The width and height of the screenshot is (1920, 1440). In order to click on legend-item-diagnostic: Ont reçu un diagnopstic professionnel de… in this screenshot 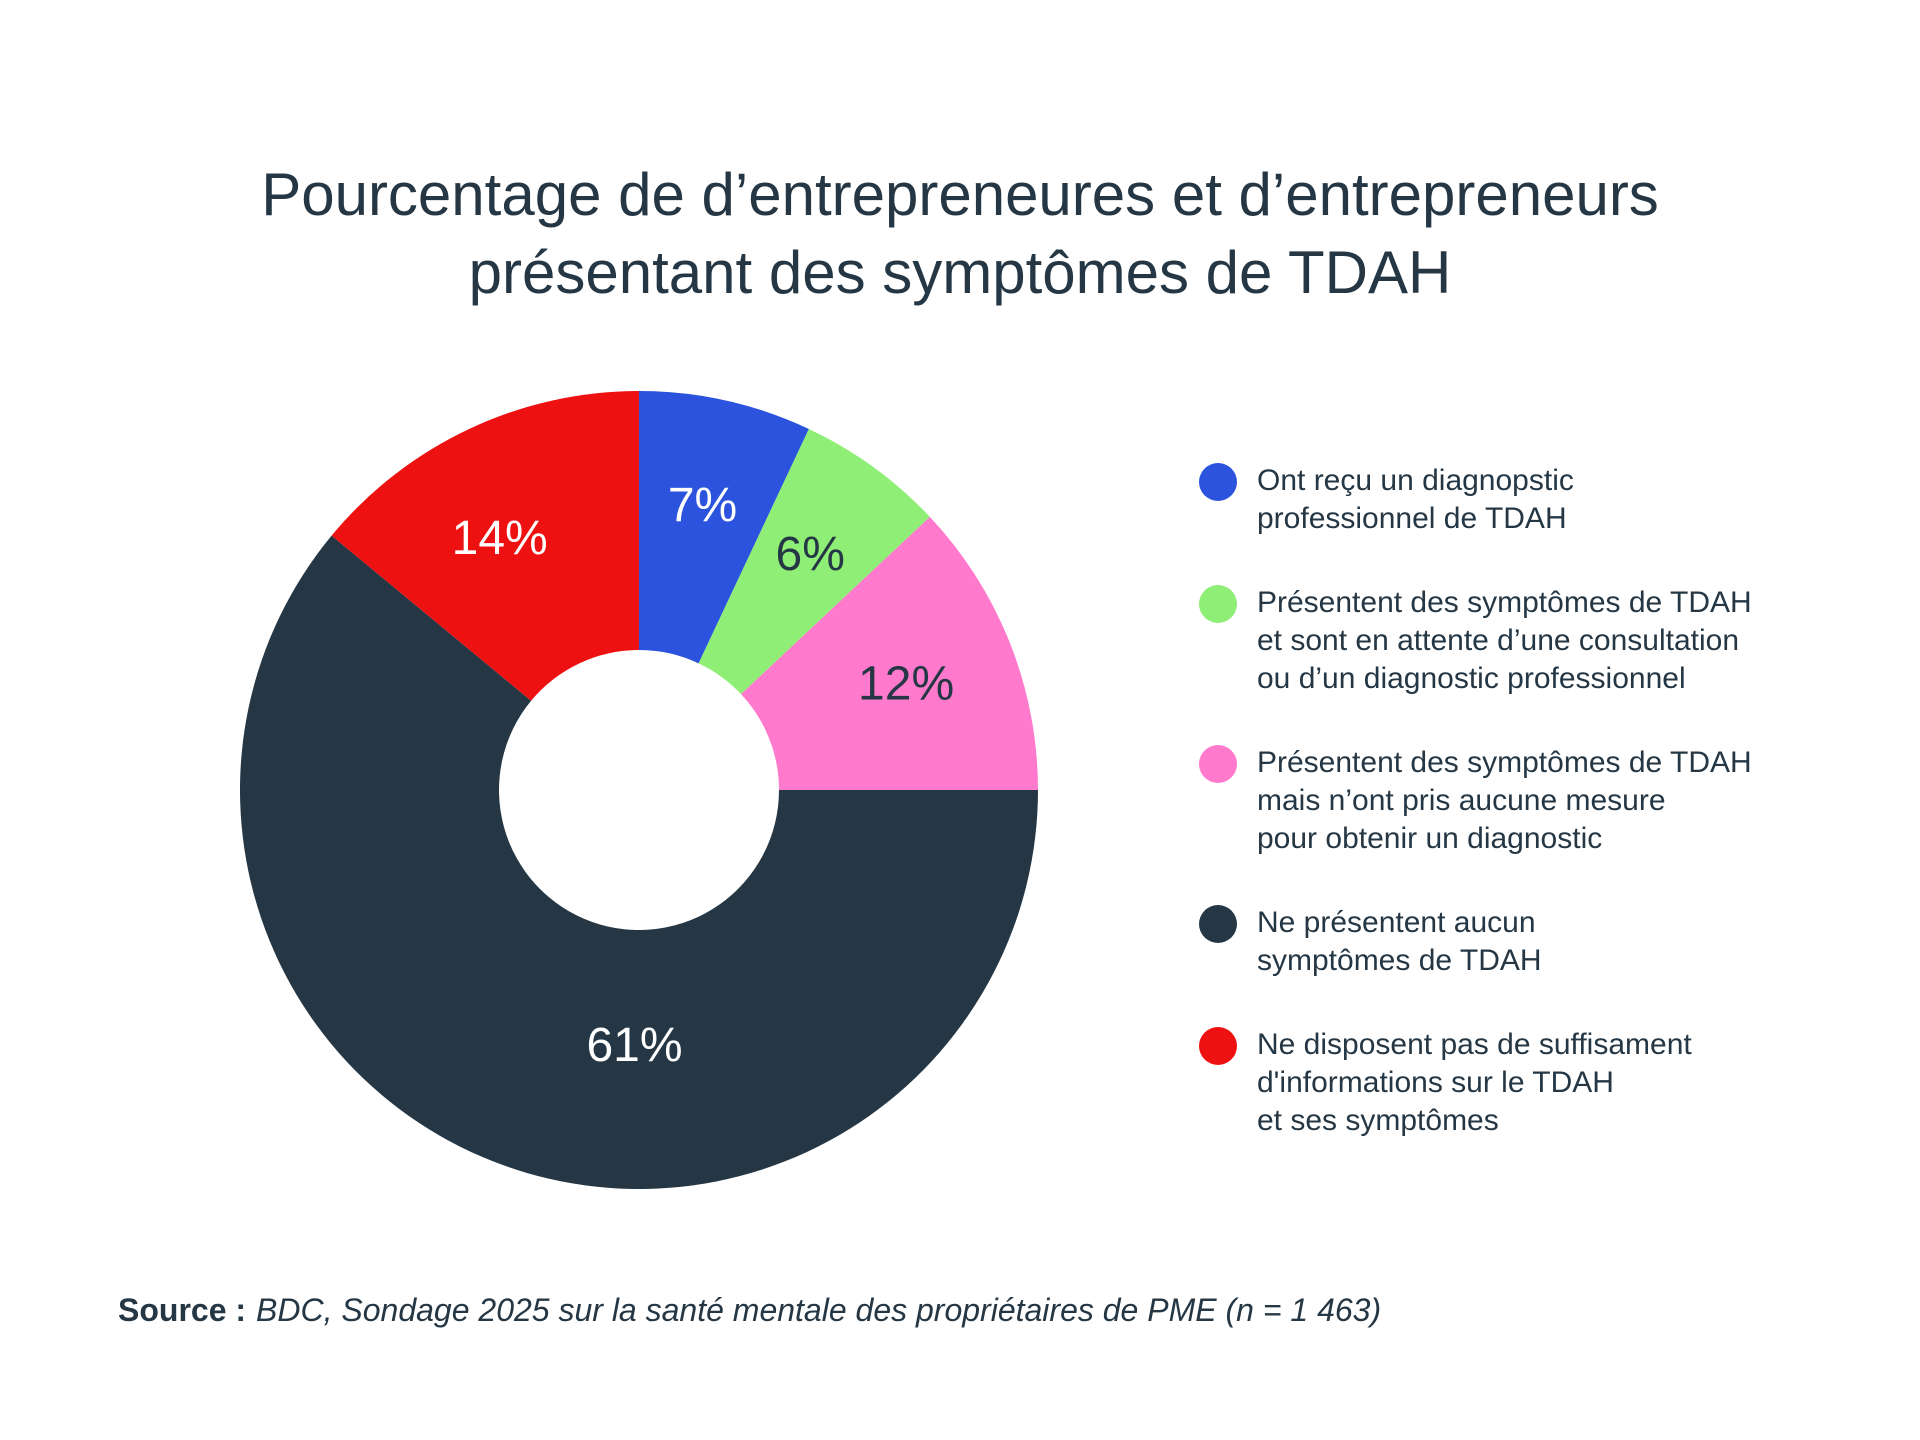, I will do `click(1475, 500)`.